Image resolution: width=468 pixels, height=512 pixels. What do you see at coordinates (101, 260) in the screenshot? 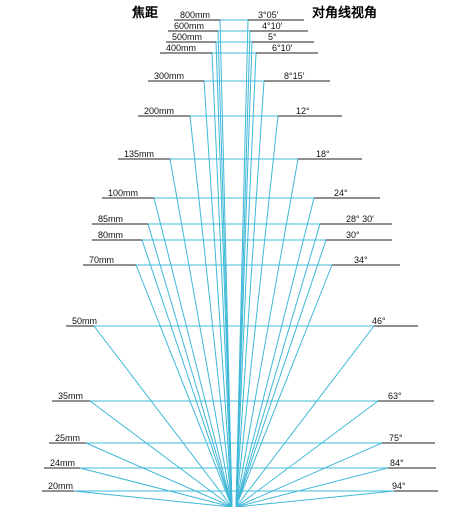
I see `focal-length-label: 70mm` at bounding box center [101, 260].